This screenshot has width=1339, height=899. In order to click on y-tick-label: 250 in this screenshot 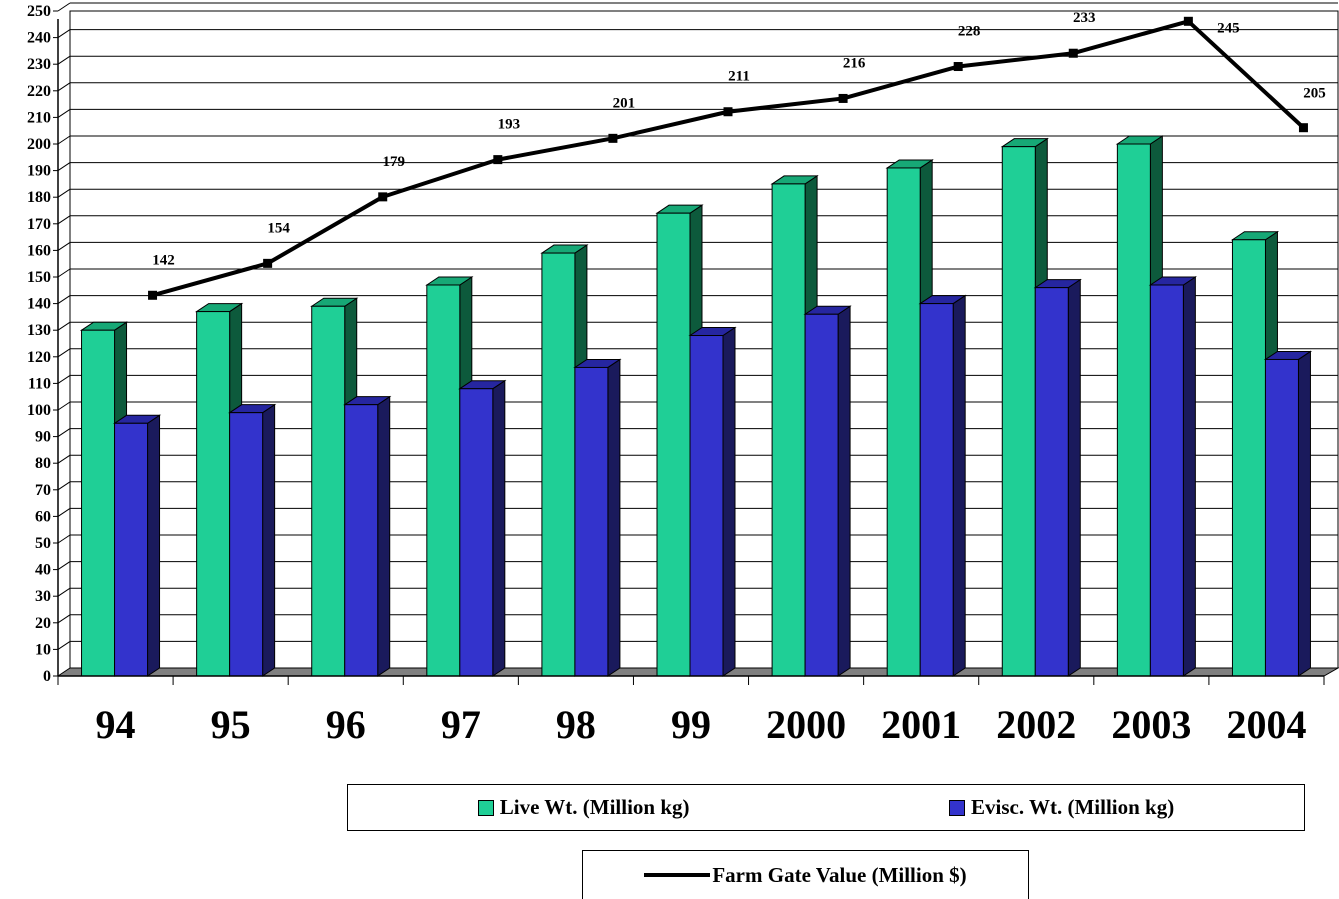, I will do `click(39, 11)`.